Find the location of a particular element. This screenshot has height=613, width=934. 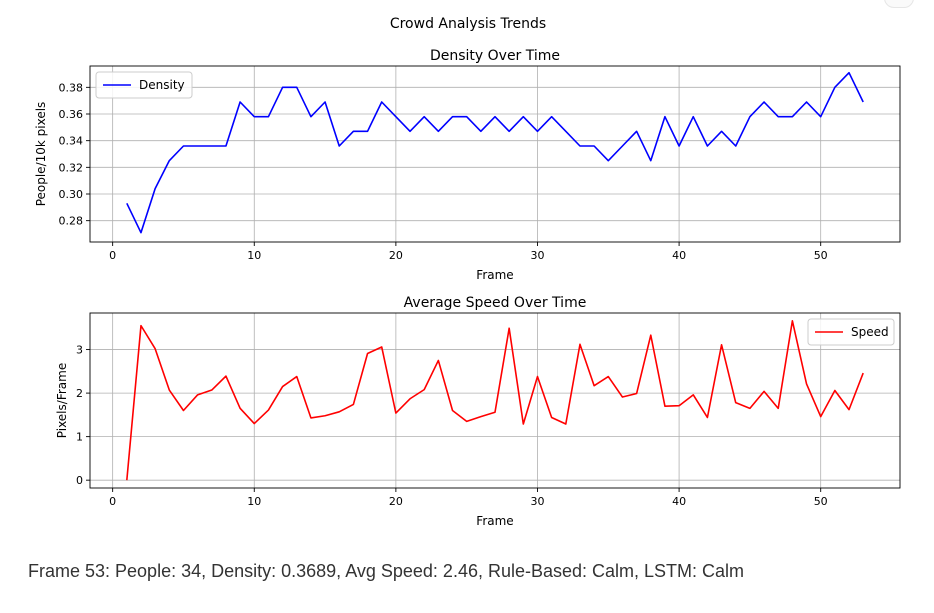

speed-x-tick-label: 10 is located at coordinates (254, 501).